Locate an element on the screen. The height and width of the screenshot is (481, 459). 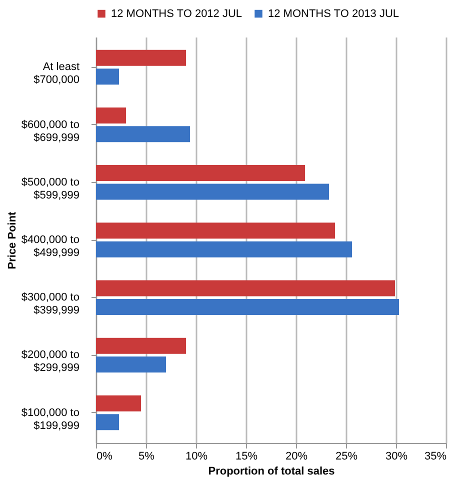
y-tick-label: $200,000 to $299,999 is located at coordinates (50, 361).